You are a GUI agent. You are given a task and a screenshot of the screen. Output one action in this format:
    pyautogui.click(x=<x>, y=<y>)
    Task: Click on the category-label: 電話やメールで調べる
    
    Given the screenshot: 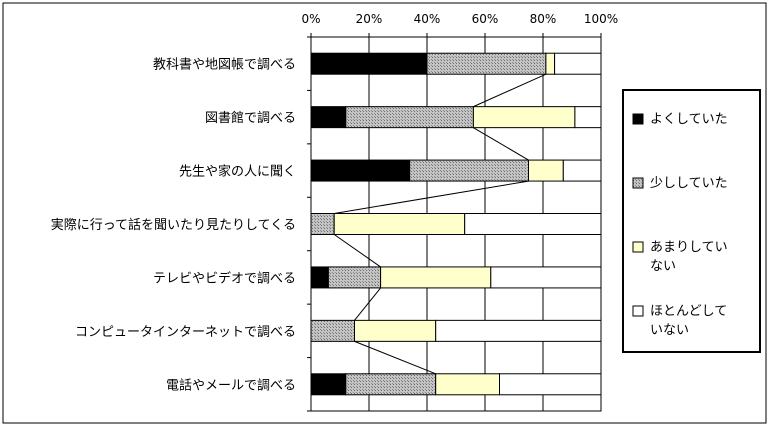 What is the action you would take?
    pyautogui.click(x=231, y=385)
    